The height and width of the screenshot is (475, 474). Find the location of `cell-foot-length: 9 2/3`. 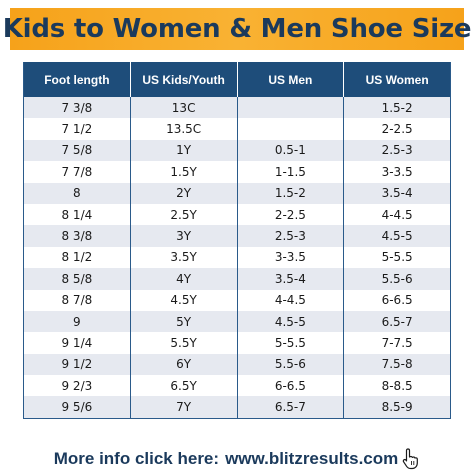

cell-foot-length: 9 2/3 is located at coordinates (77, 386).